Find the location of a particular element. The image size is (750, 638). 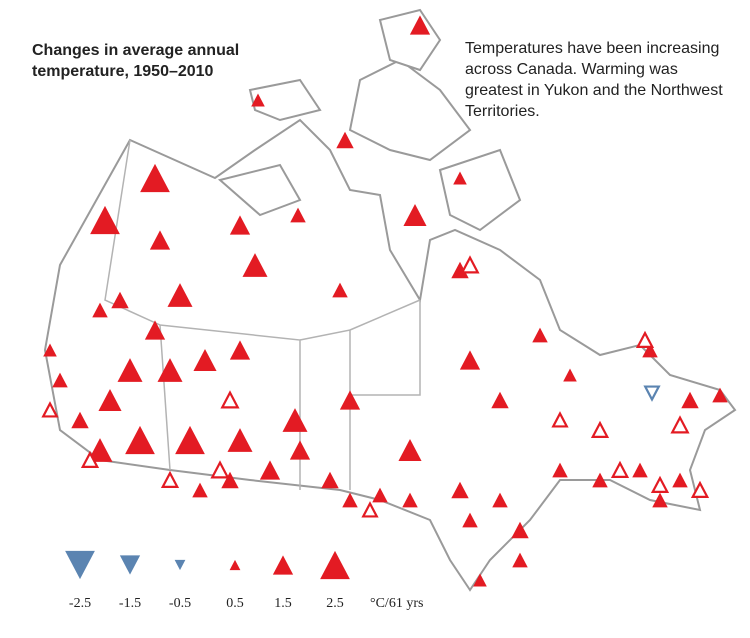

legend: -2.5 -1.5 -0.5 0.5 1.5 2.5 °C/61 yrs is located at coordinates (244, 580).